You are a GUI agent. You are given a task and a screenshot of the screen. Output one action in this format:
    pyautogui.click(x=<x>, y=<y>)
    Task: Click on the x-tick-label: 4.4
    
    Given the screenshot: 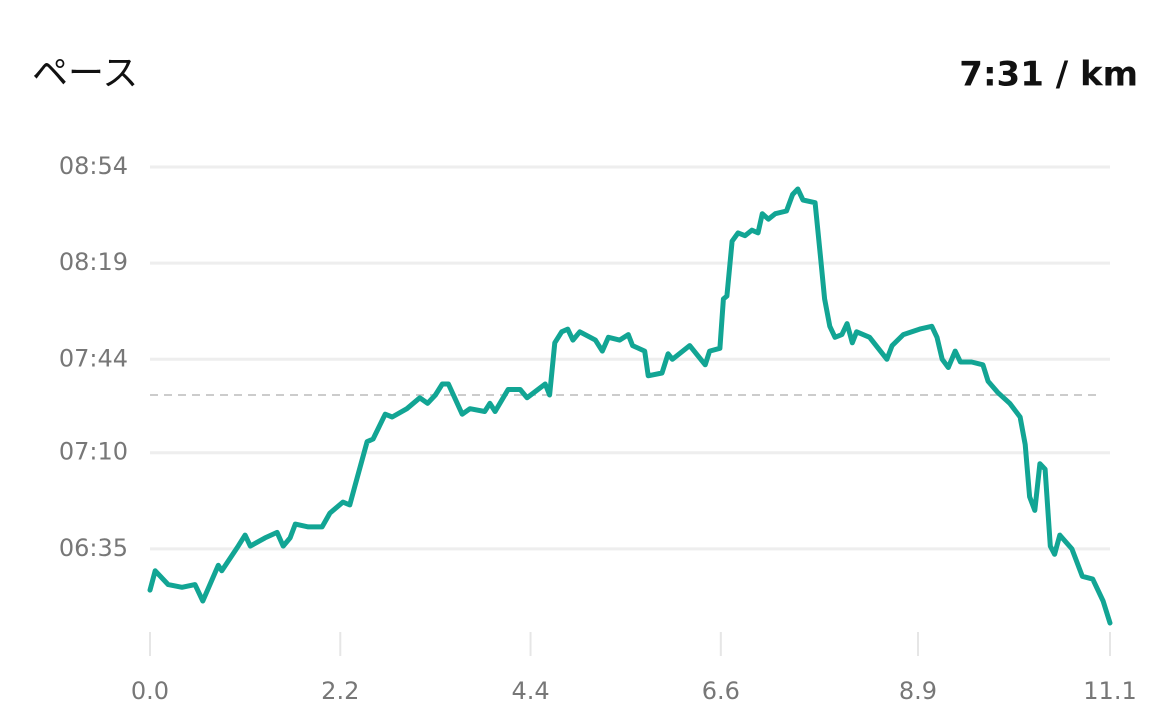 What is the action you would take?
    pyautogui.click(x=530, y=691)
    